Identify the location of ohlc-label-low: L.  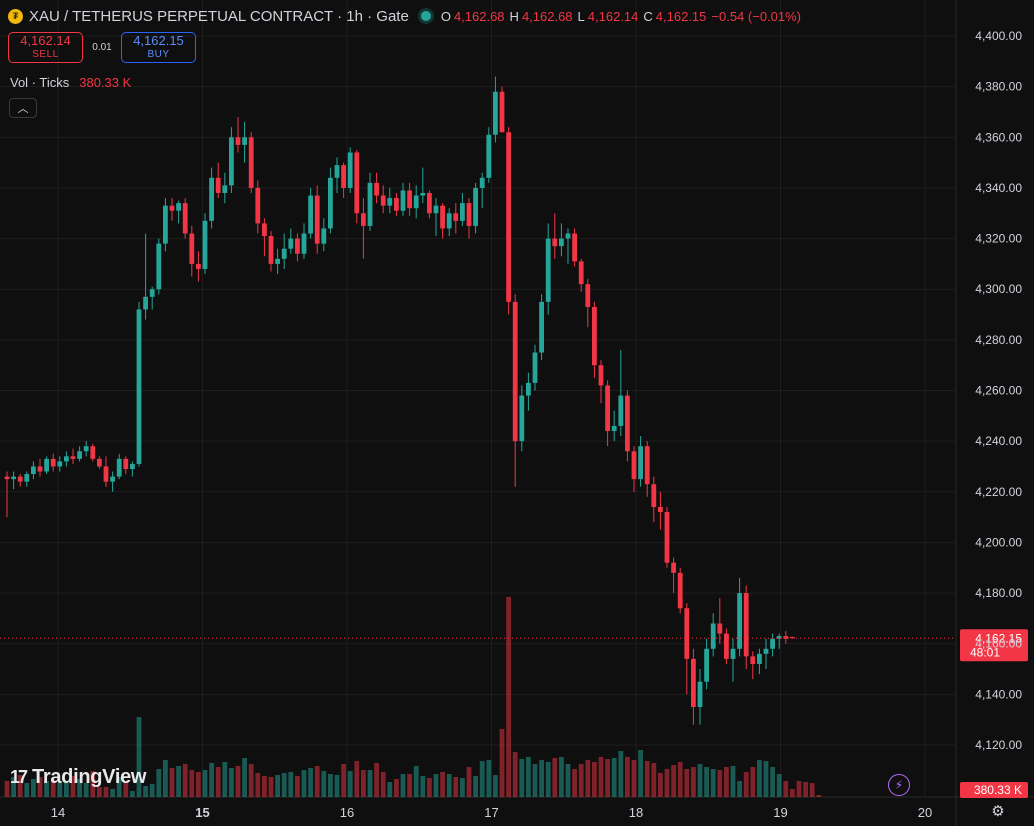
(581, 16).